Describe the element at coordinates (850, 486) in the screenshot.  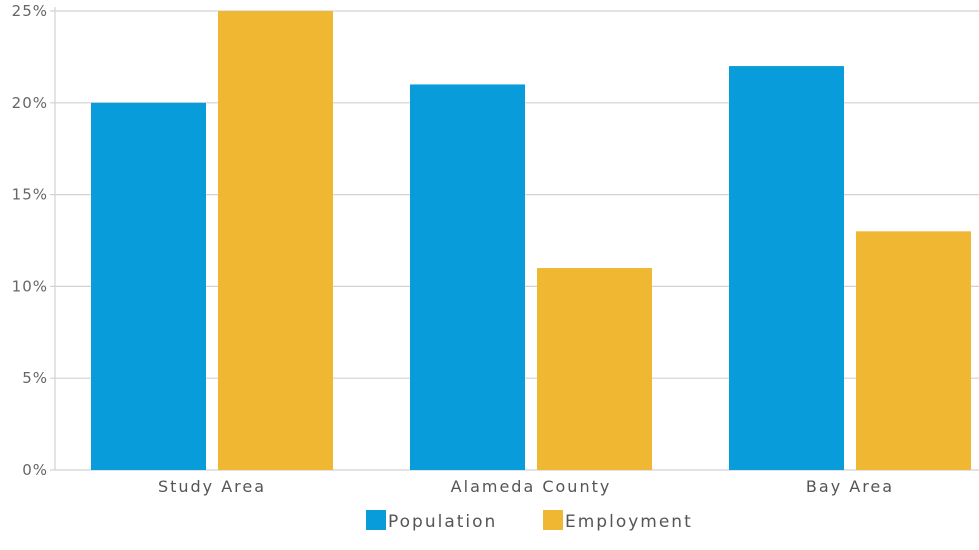
I see `x-category-label: Bay Area` at that location.